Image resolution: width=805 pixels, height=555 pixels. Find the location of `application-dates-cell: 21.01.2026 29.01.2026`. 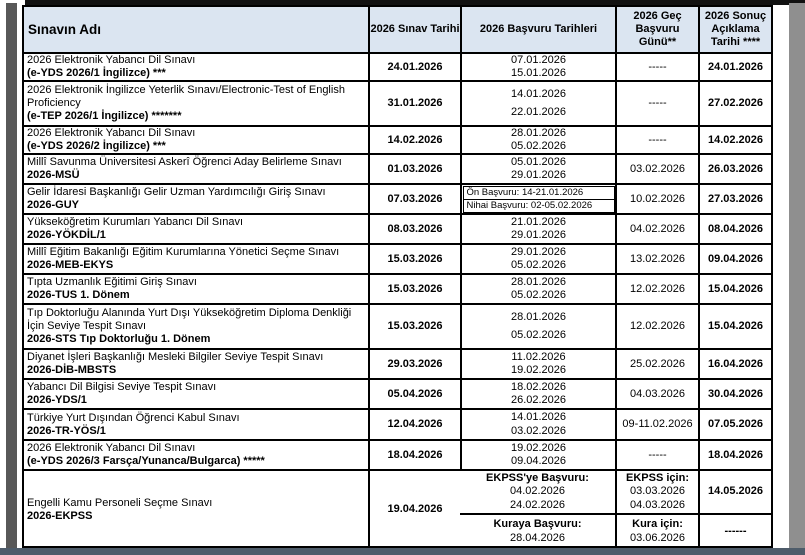

application-dates-cell: 21.01.2026 29.01.2026 is located at coordinates (537, 229).